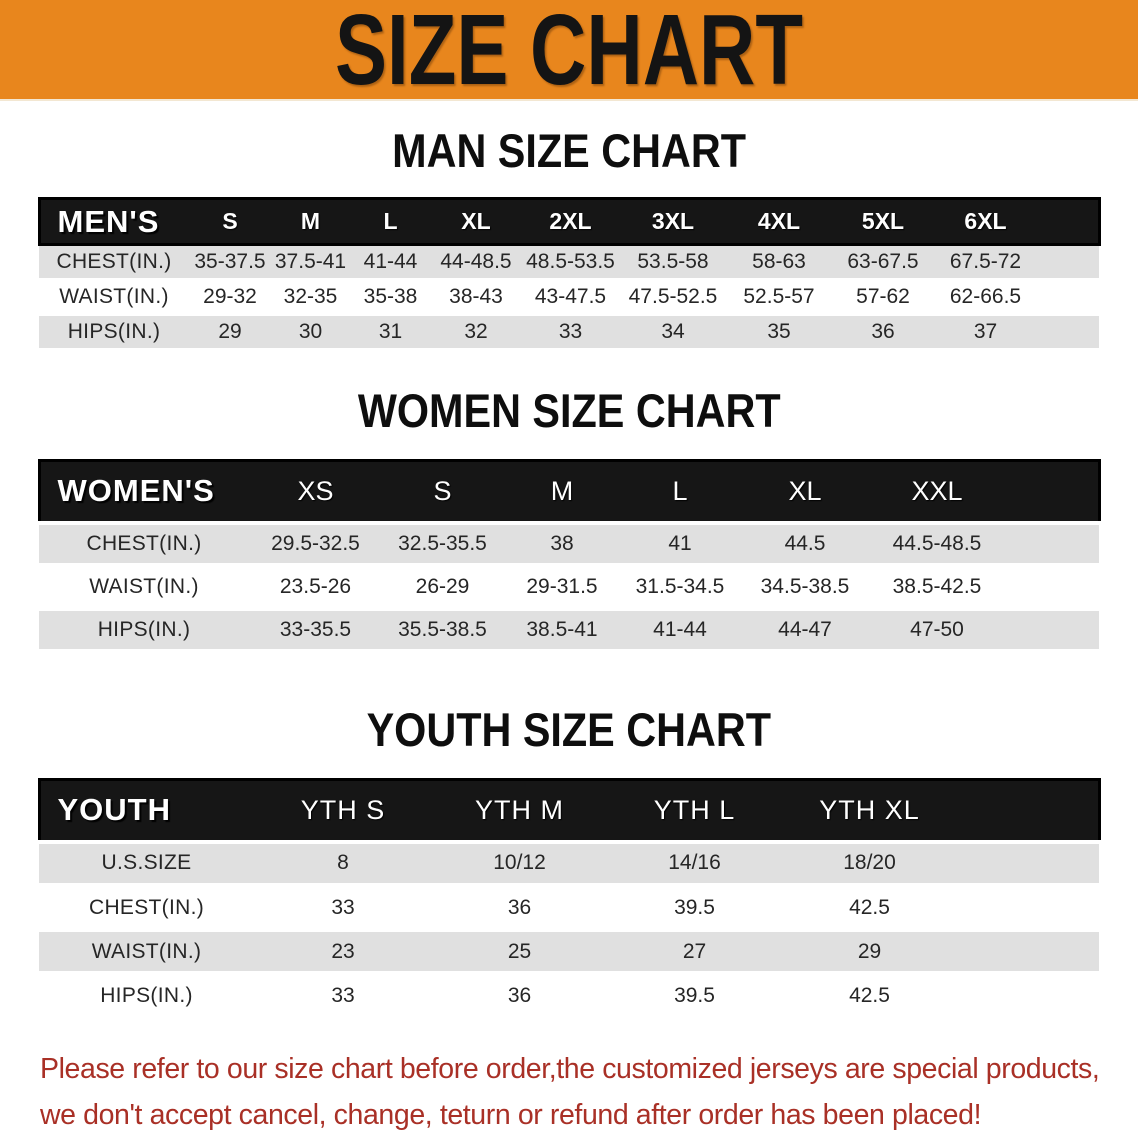 The width and height of the screenshot is (1138, 1132). I want to click on size-column-header: 3XL, so click(673, 221).